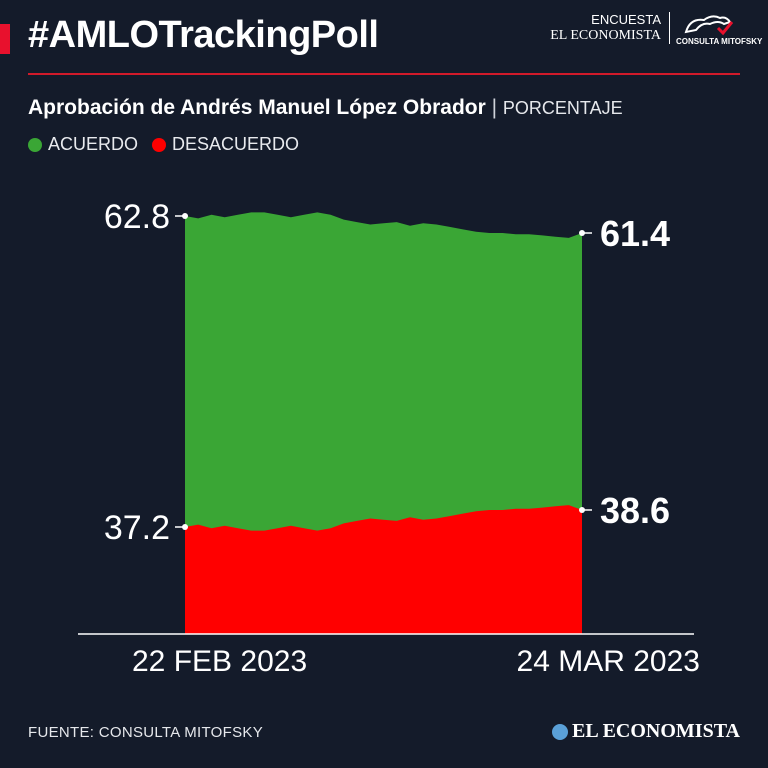 Image resolution: width=768 pixels, height=768 pixels. Describe the element at coordinates (236, 144) in the screenshot. I see `legend-label-desacuerdo: DESACUERDO` at that location.